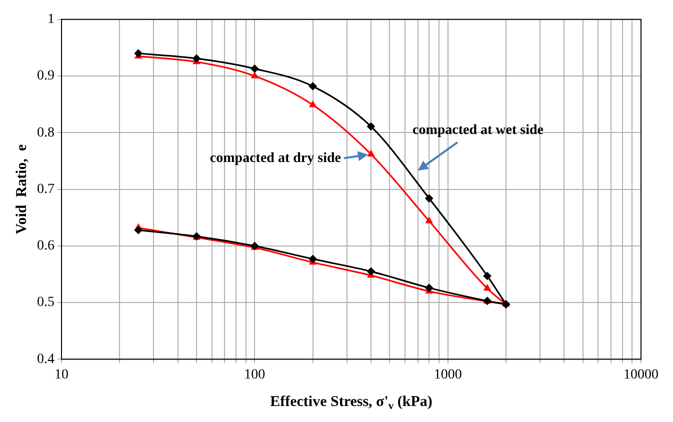 The width and height of the screenshot is (673, 422). Describe the element at coordinates (255, 374) in the screenshot. I see `x-tick-label: 100` at that location.